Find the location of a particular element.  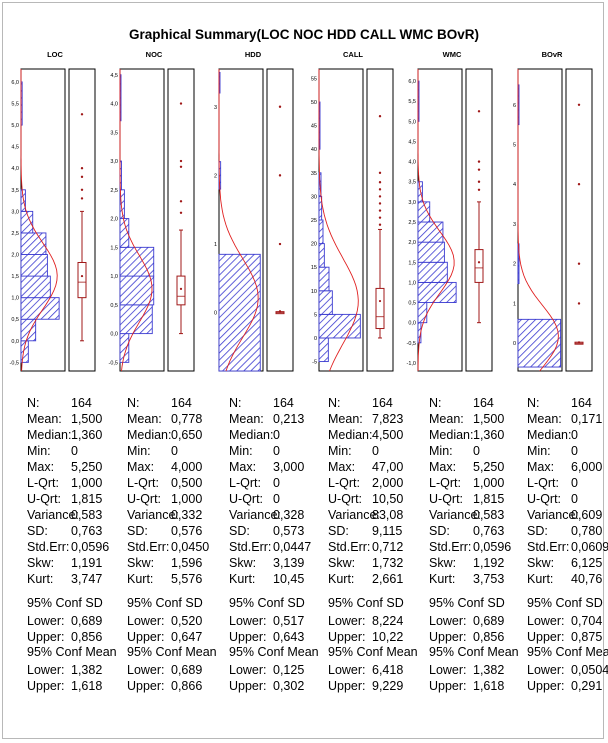

panel-title-hdd: HDD is located at coordinates (253, 54).